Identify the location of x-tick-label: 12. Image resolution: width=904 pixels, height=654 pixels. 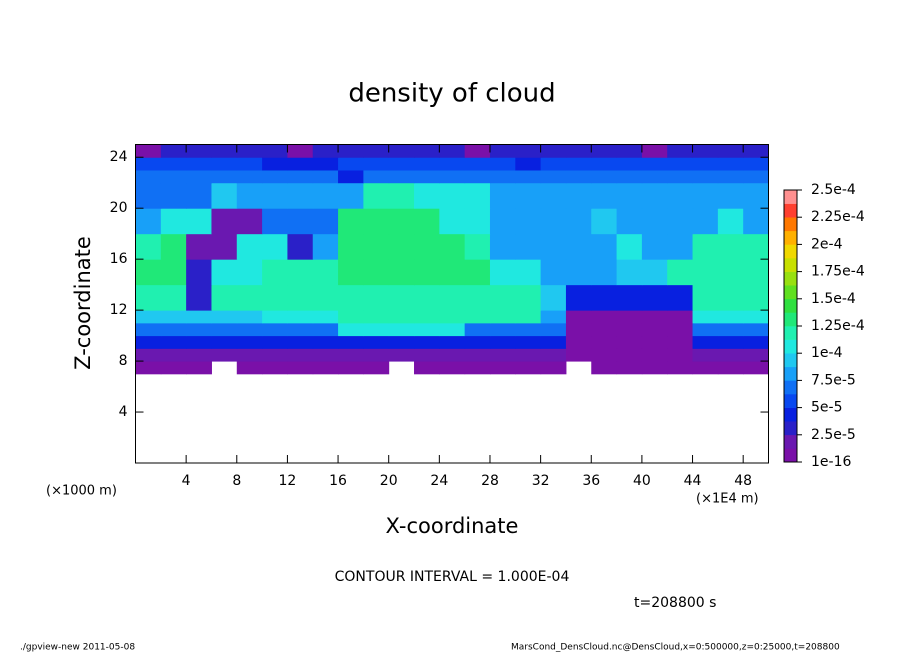
(288, 481).